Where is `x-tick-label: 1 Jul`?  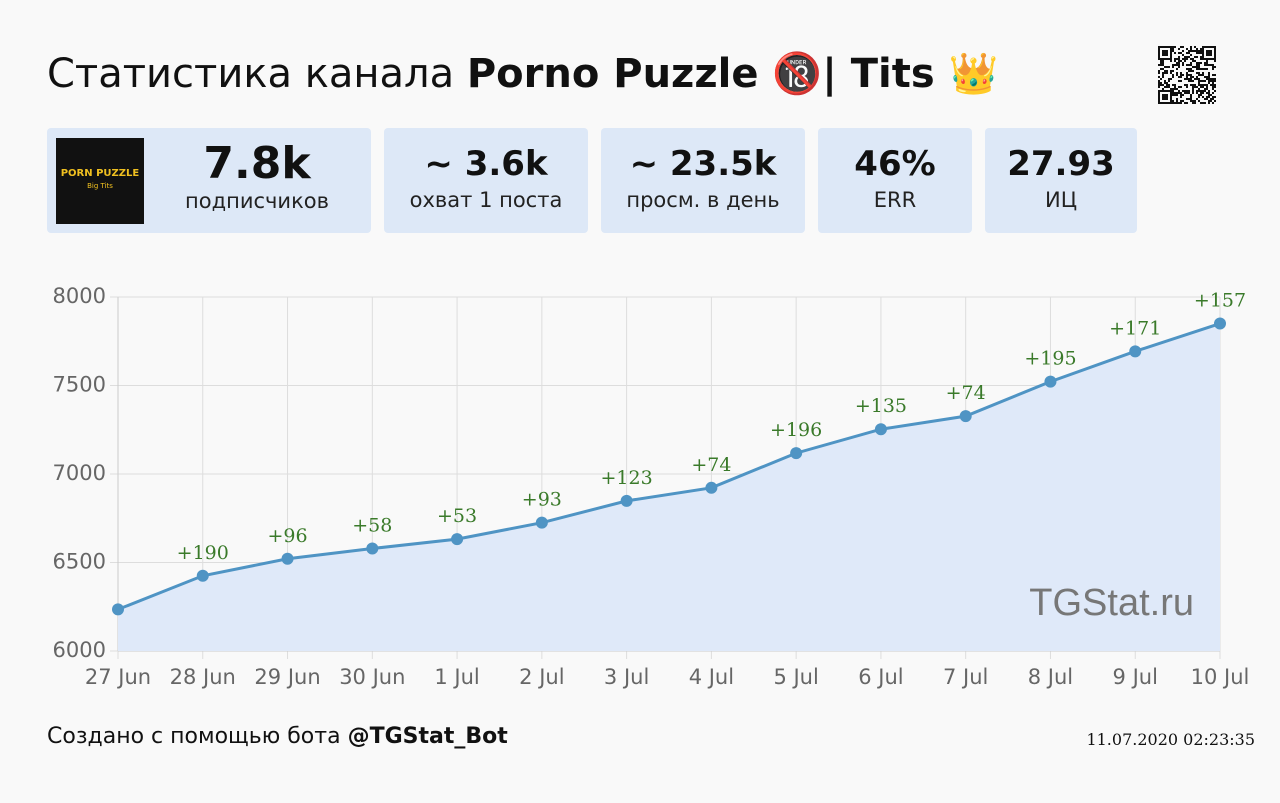
x-tick-label: 1 Jul is located at coordinates (456, 677).